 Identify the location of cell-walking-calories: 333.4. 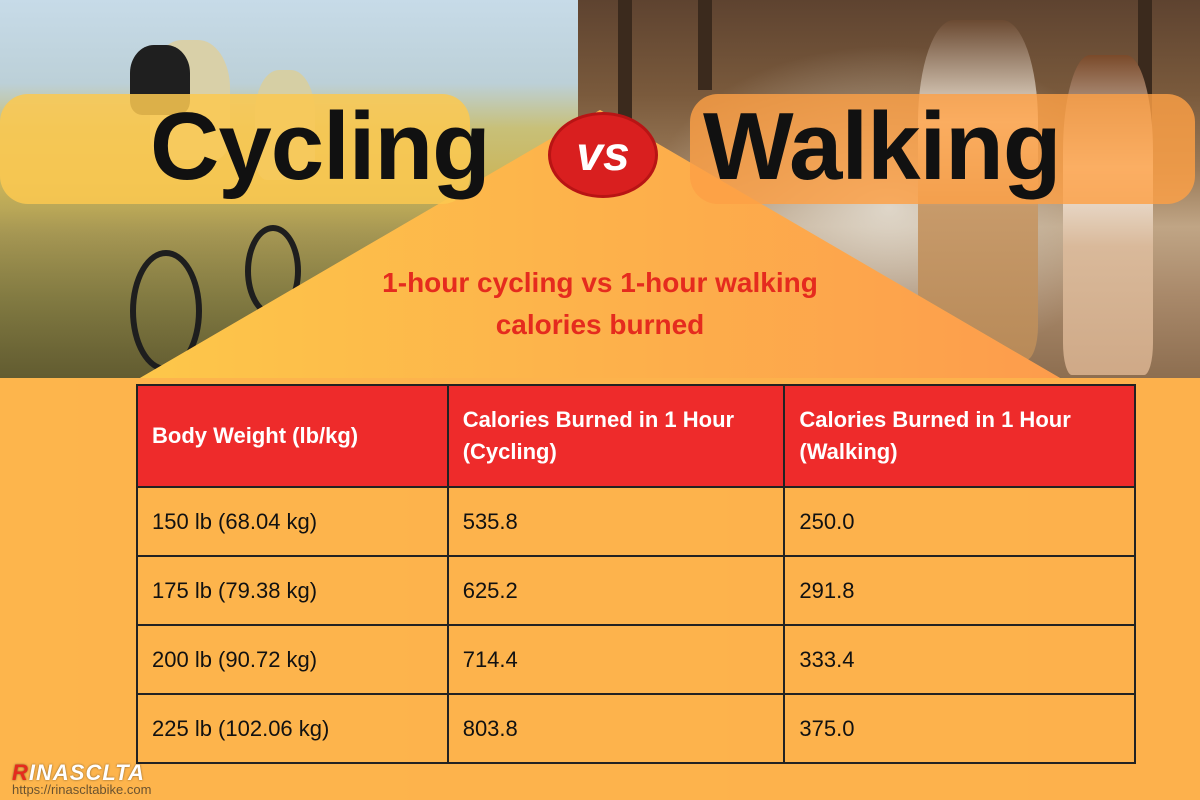
(959, 659).